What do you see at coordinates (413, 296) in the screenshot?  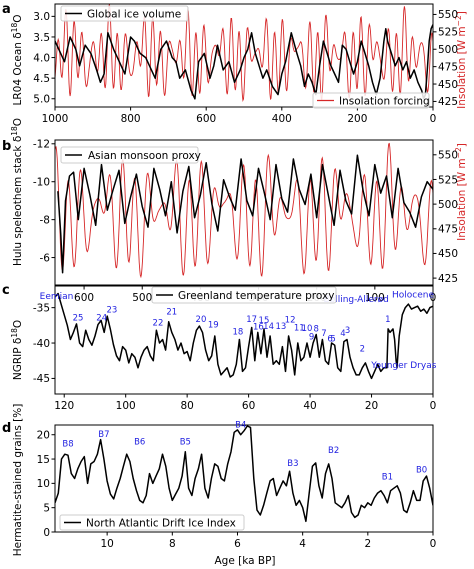 I see `panel-c-annotation: Holocene` at bounding box center [413, 296].